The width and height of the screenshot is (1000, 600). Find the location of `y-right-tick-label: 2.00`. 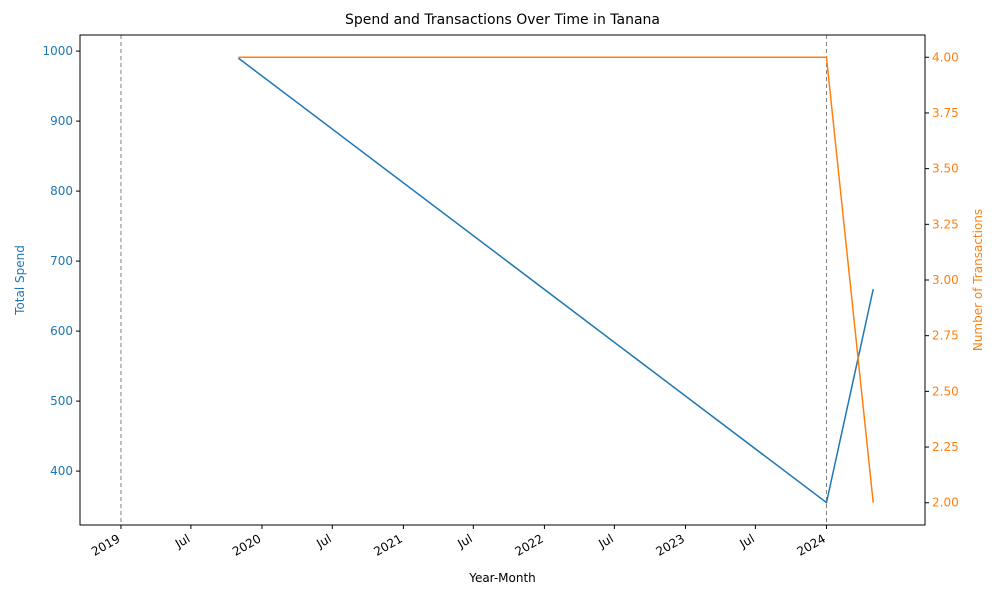

y-right-tick-label: 2.00 is located at coordinates (945, 503).